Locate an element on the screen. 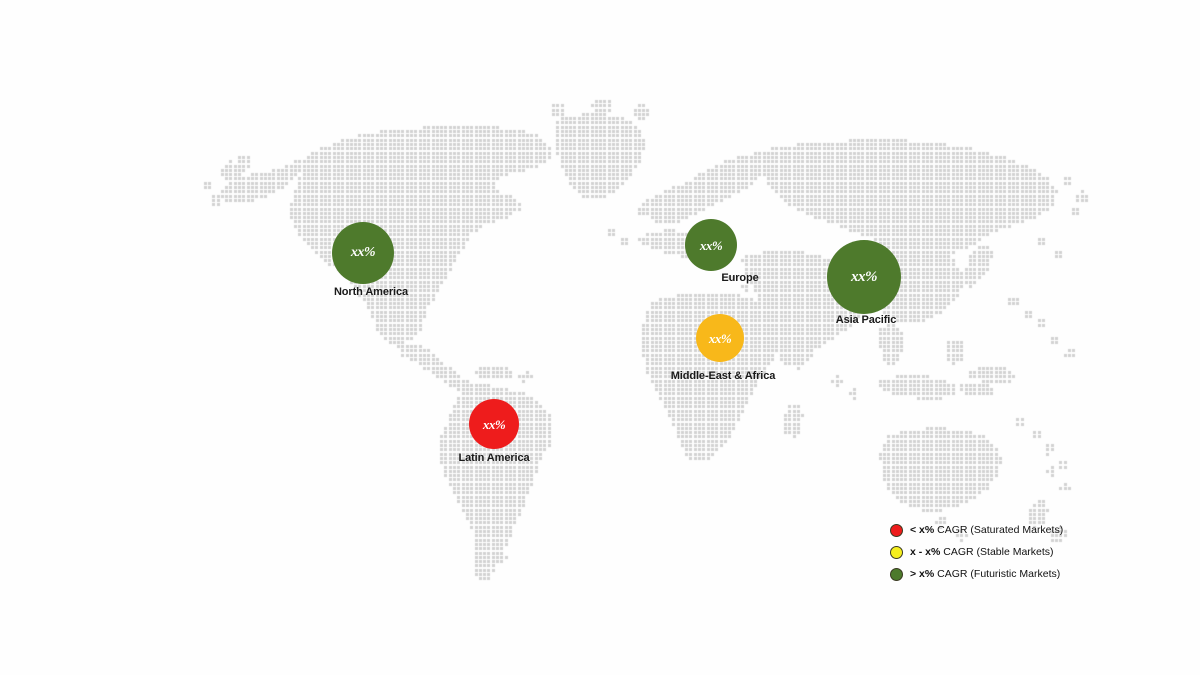 This screenshot has width=1200, height=675. legend-range-stable: x - x% is located at coordinates (925, 552).